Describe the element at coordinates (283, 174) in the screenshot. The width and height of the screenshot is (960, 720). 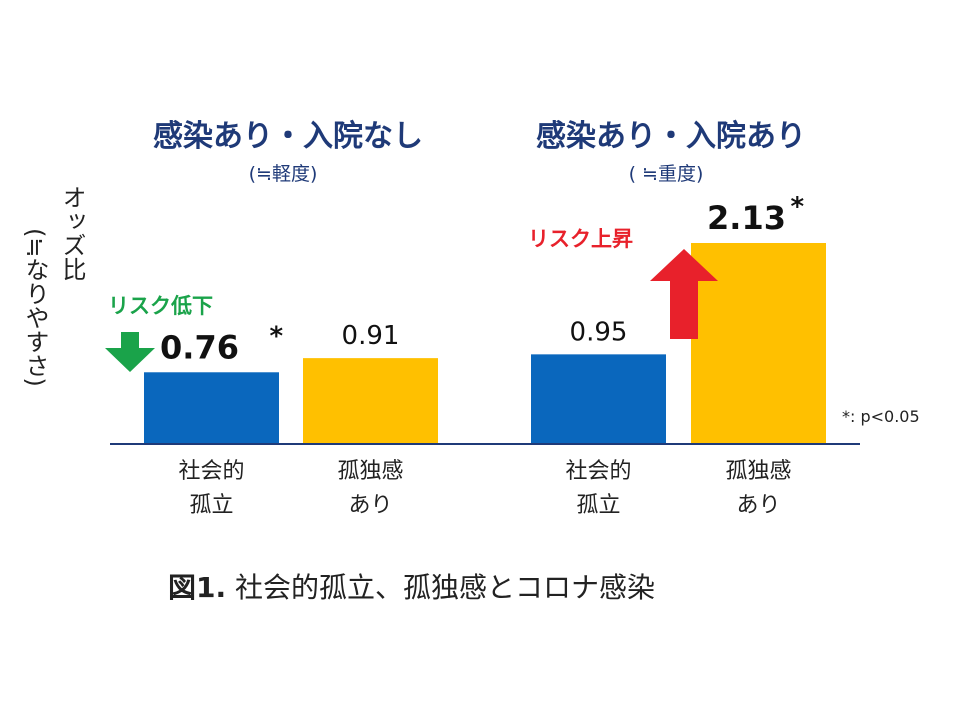
I see `panel-subtitle: (≒軽度)` at that location.